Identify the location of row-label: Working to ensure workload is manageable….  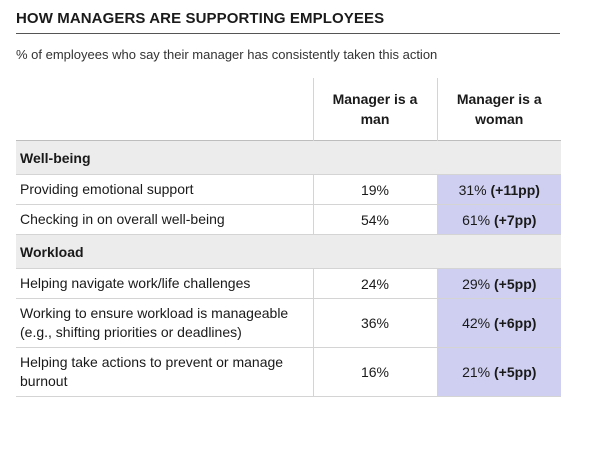
(164, 323).